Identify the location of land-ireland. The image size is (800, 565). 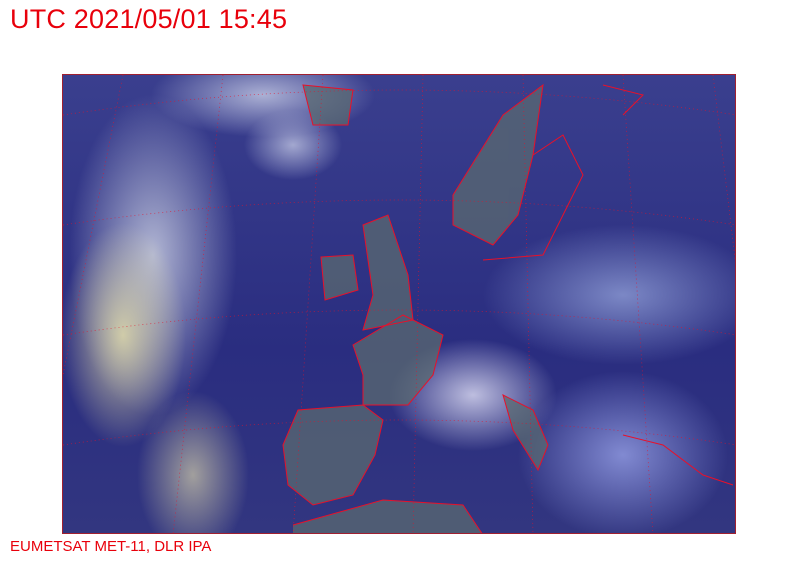
(339, 277).